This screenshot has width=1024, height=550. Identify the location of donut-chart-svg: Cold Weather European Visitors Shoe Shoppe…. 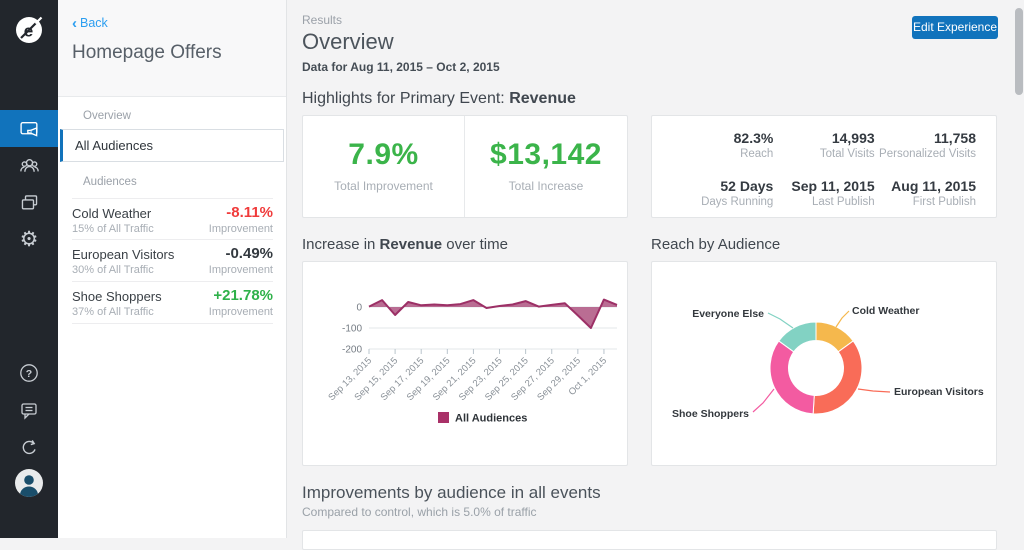
(828, 362).